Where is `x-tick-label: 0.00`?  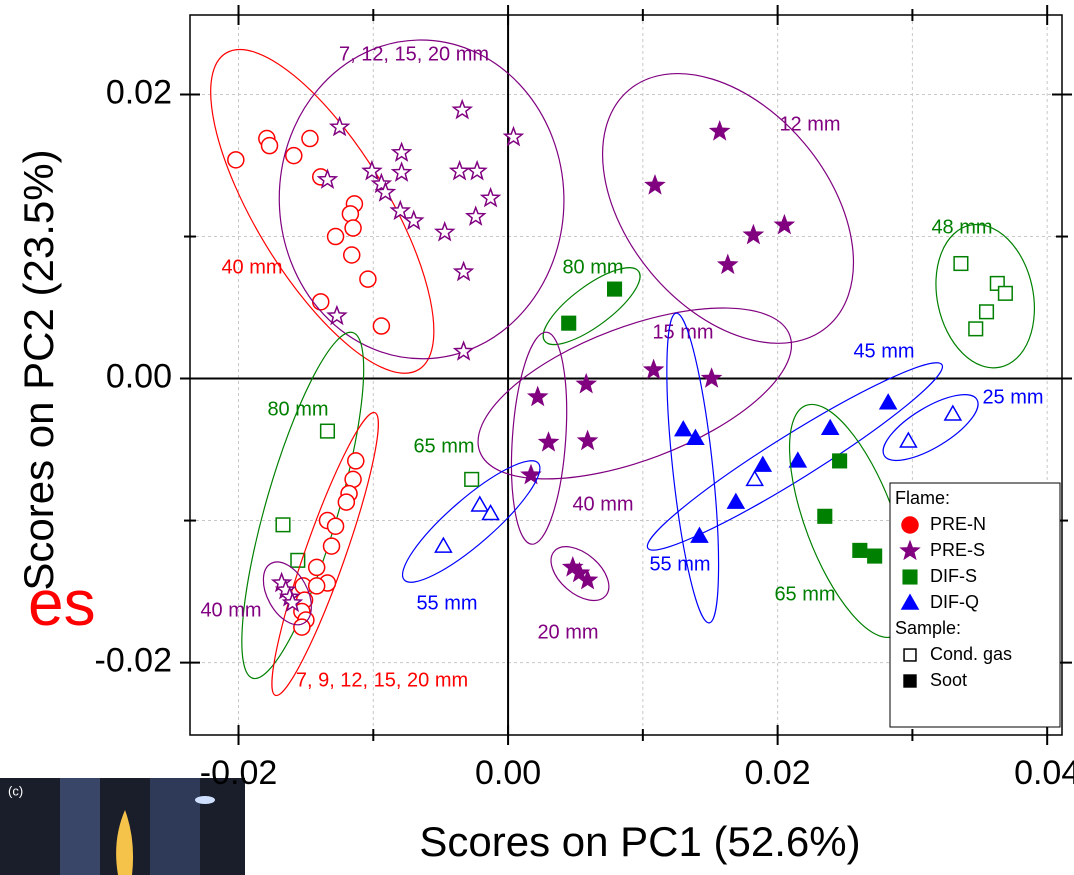
x-tick-label: 0.00 is located at coordinates (508, 773).